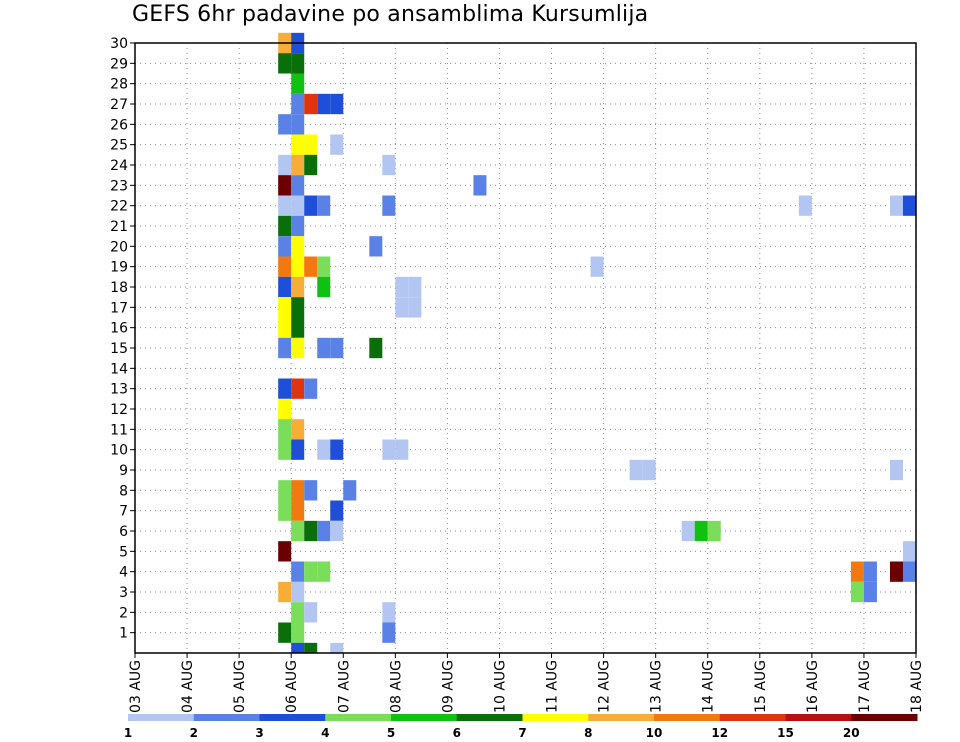 The width and height of the screenshot is (960, 742). What do you see at coordinates (119, 308) in the screenshot?
I see `y-tick-label: 17` at bounding box center [119, 308].